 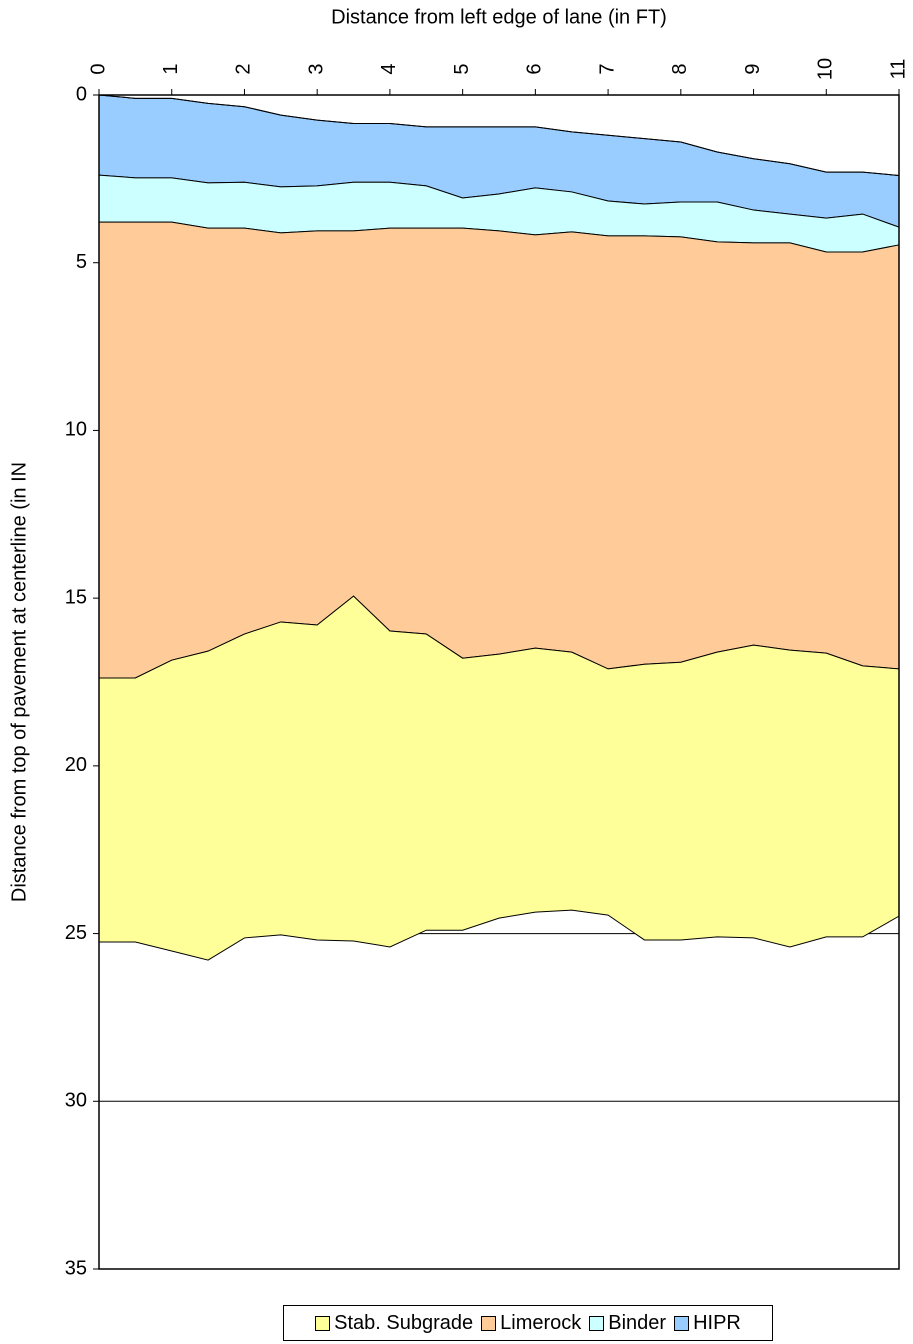 What do you see at coordinates (499, 135) in the screenshot?
I see `surface-line` at bounding box center [499, 135].